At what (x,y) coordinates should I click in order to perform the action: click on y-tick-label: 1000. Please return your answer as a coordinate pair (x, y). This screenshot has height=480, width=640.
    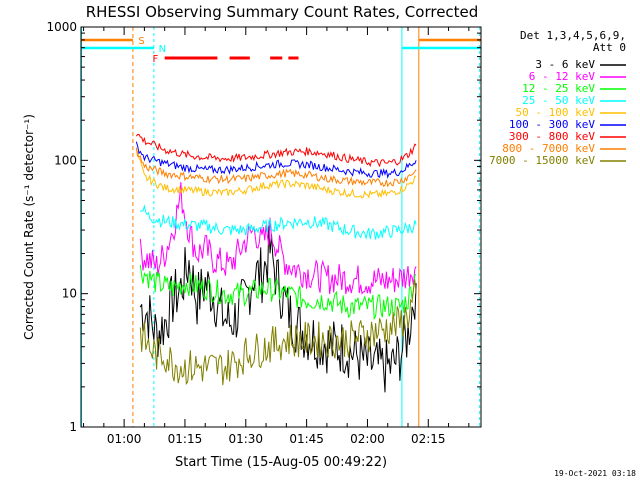
    Looking at the image, I should click on (61, 27).